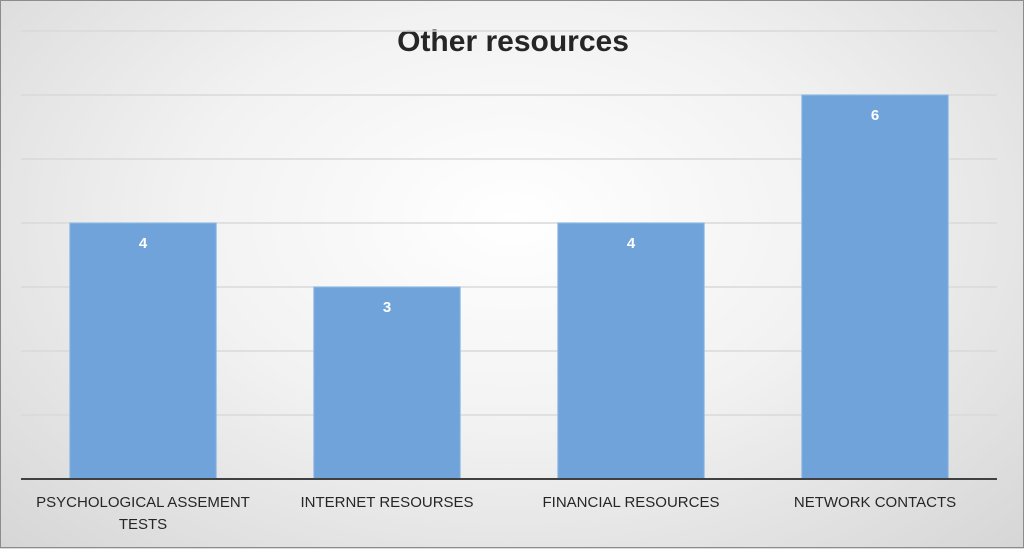 This screenshot has width=1024, height=549. What do you see at coordinates (143, 513) in the screenshot?
I see `category-label: PSYCHOLOGICAL ASSEMENT TESTS` at bounding box center [143, 513].